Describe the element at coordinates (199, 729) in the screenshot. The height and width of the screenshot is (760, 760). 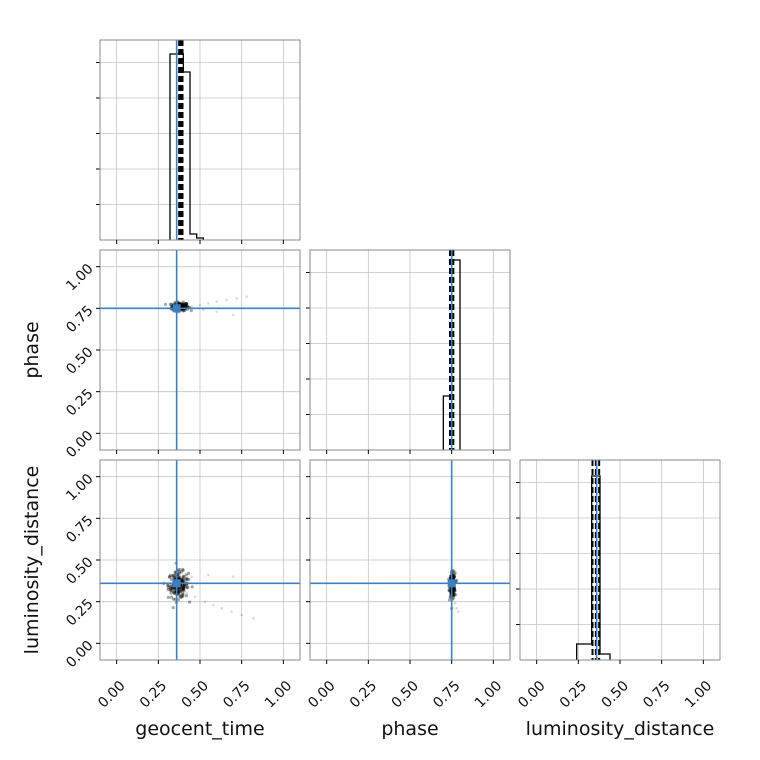
I see `xlabel-geocent_time: geocent_time` at that location.